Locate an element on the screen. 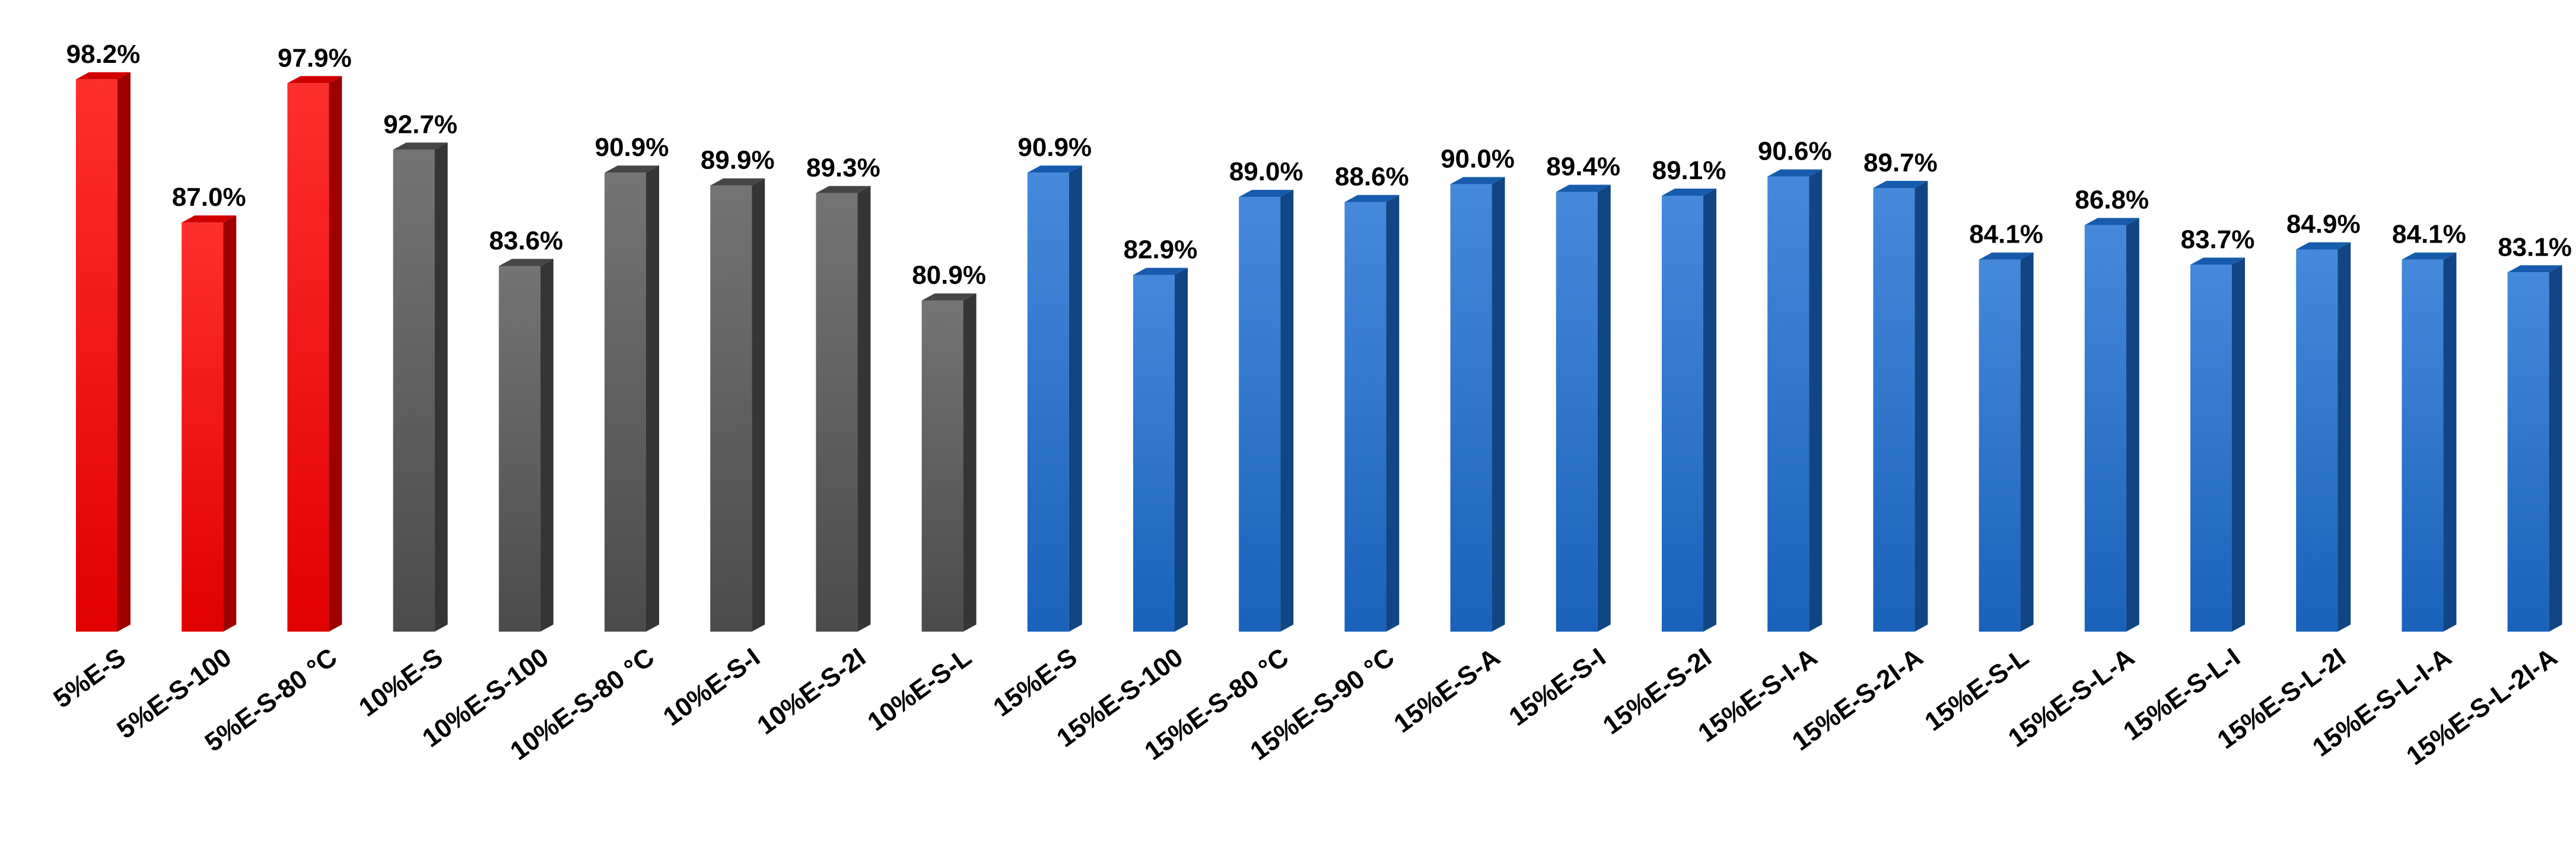  bar-value-label: 89.4% is located at coordinates (1583, 166).